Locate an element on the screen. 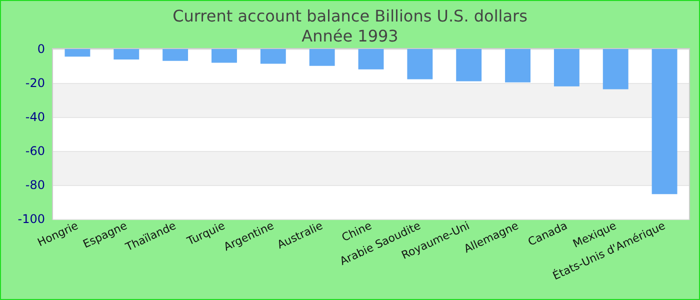  y-tick-label: -60 is located at coordinates (35, 151).